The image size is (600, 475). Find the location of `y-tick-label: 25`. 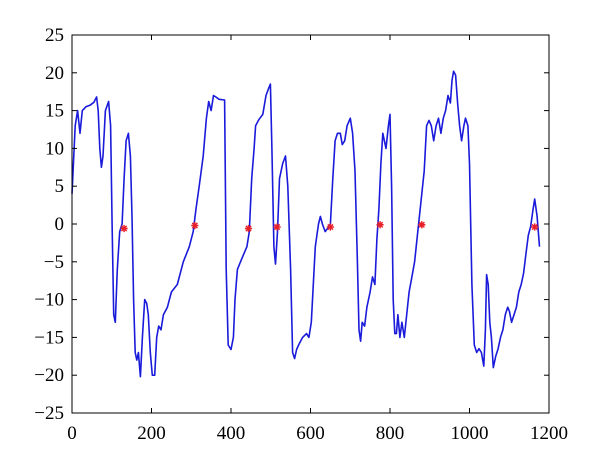

y-tick-label: 25 is located at coordinates (54, 35).